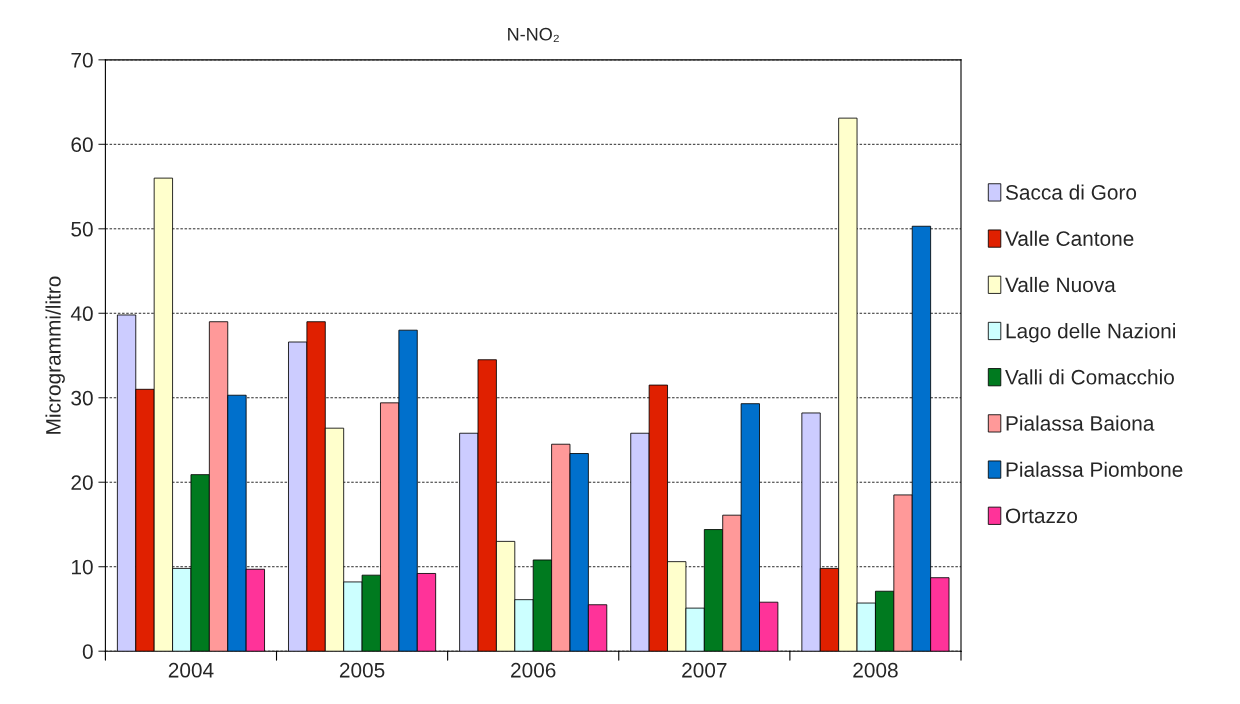 The width and height of the screenshot is (1240, 704). What do you see at coordinates (875, 670) in the screenshot?
I see `x-tick-label: 2008` at bounding box center [875, 670].